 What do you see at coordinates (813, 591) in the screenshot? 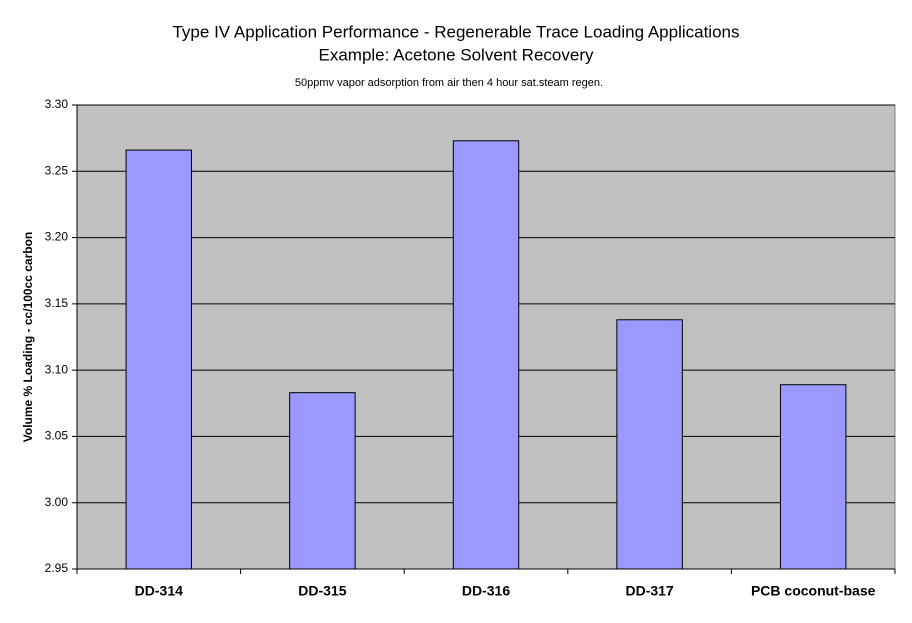
I see `x-tick-label: PCB coconut-base` at bounding box center [813, 591].